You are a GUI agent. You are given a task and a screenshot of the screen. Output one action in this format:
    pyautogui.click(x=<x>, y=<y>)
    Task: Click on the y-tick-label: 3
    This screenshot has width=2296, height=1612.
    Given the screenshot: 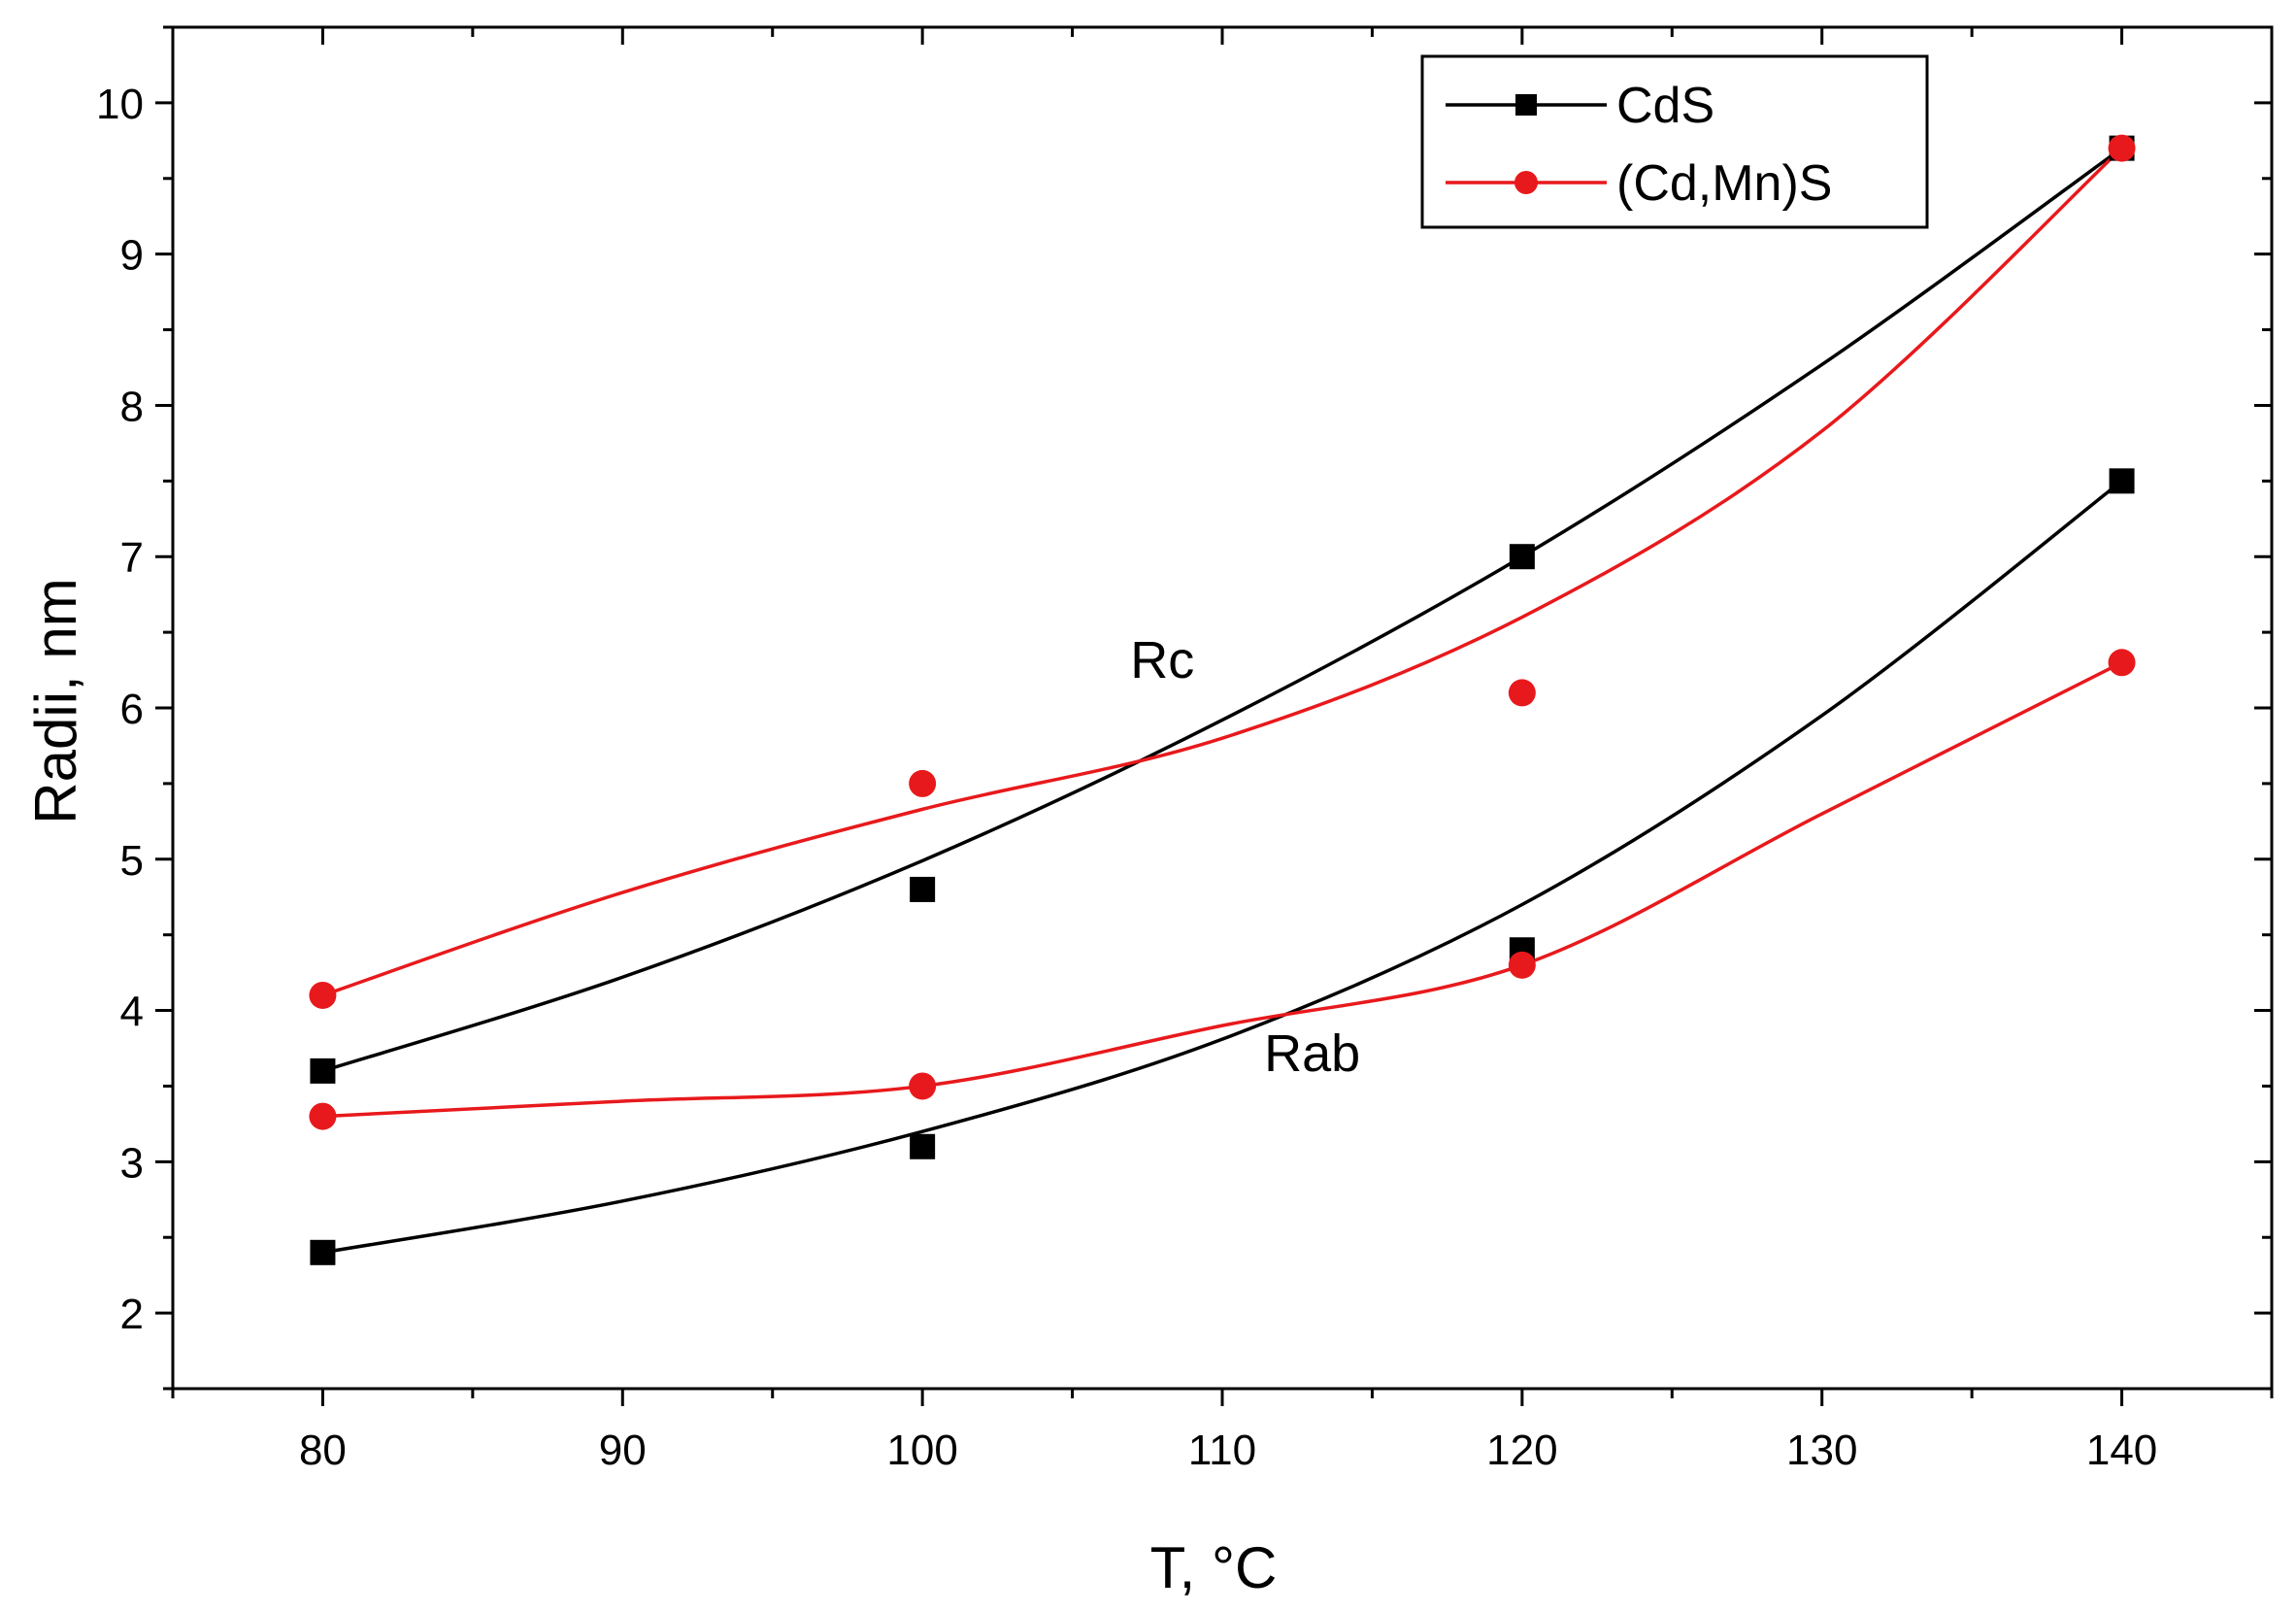 What is the action you would take?
    pyautogui.click(x=132, y=1163)
    